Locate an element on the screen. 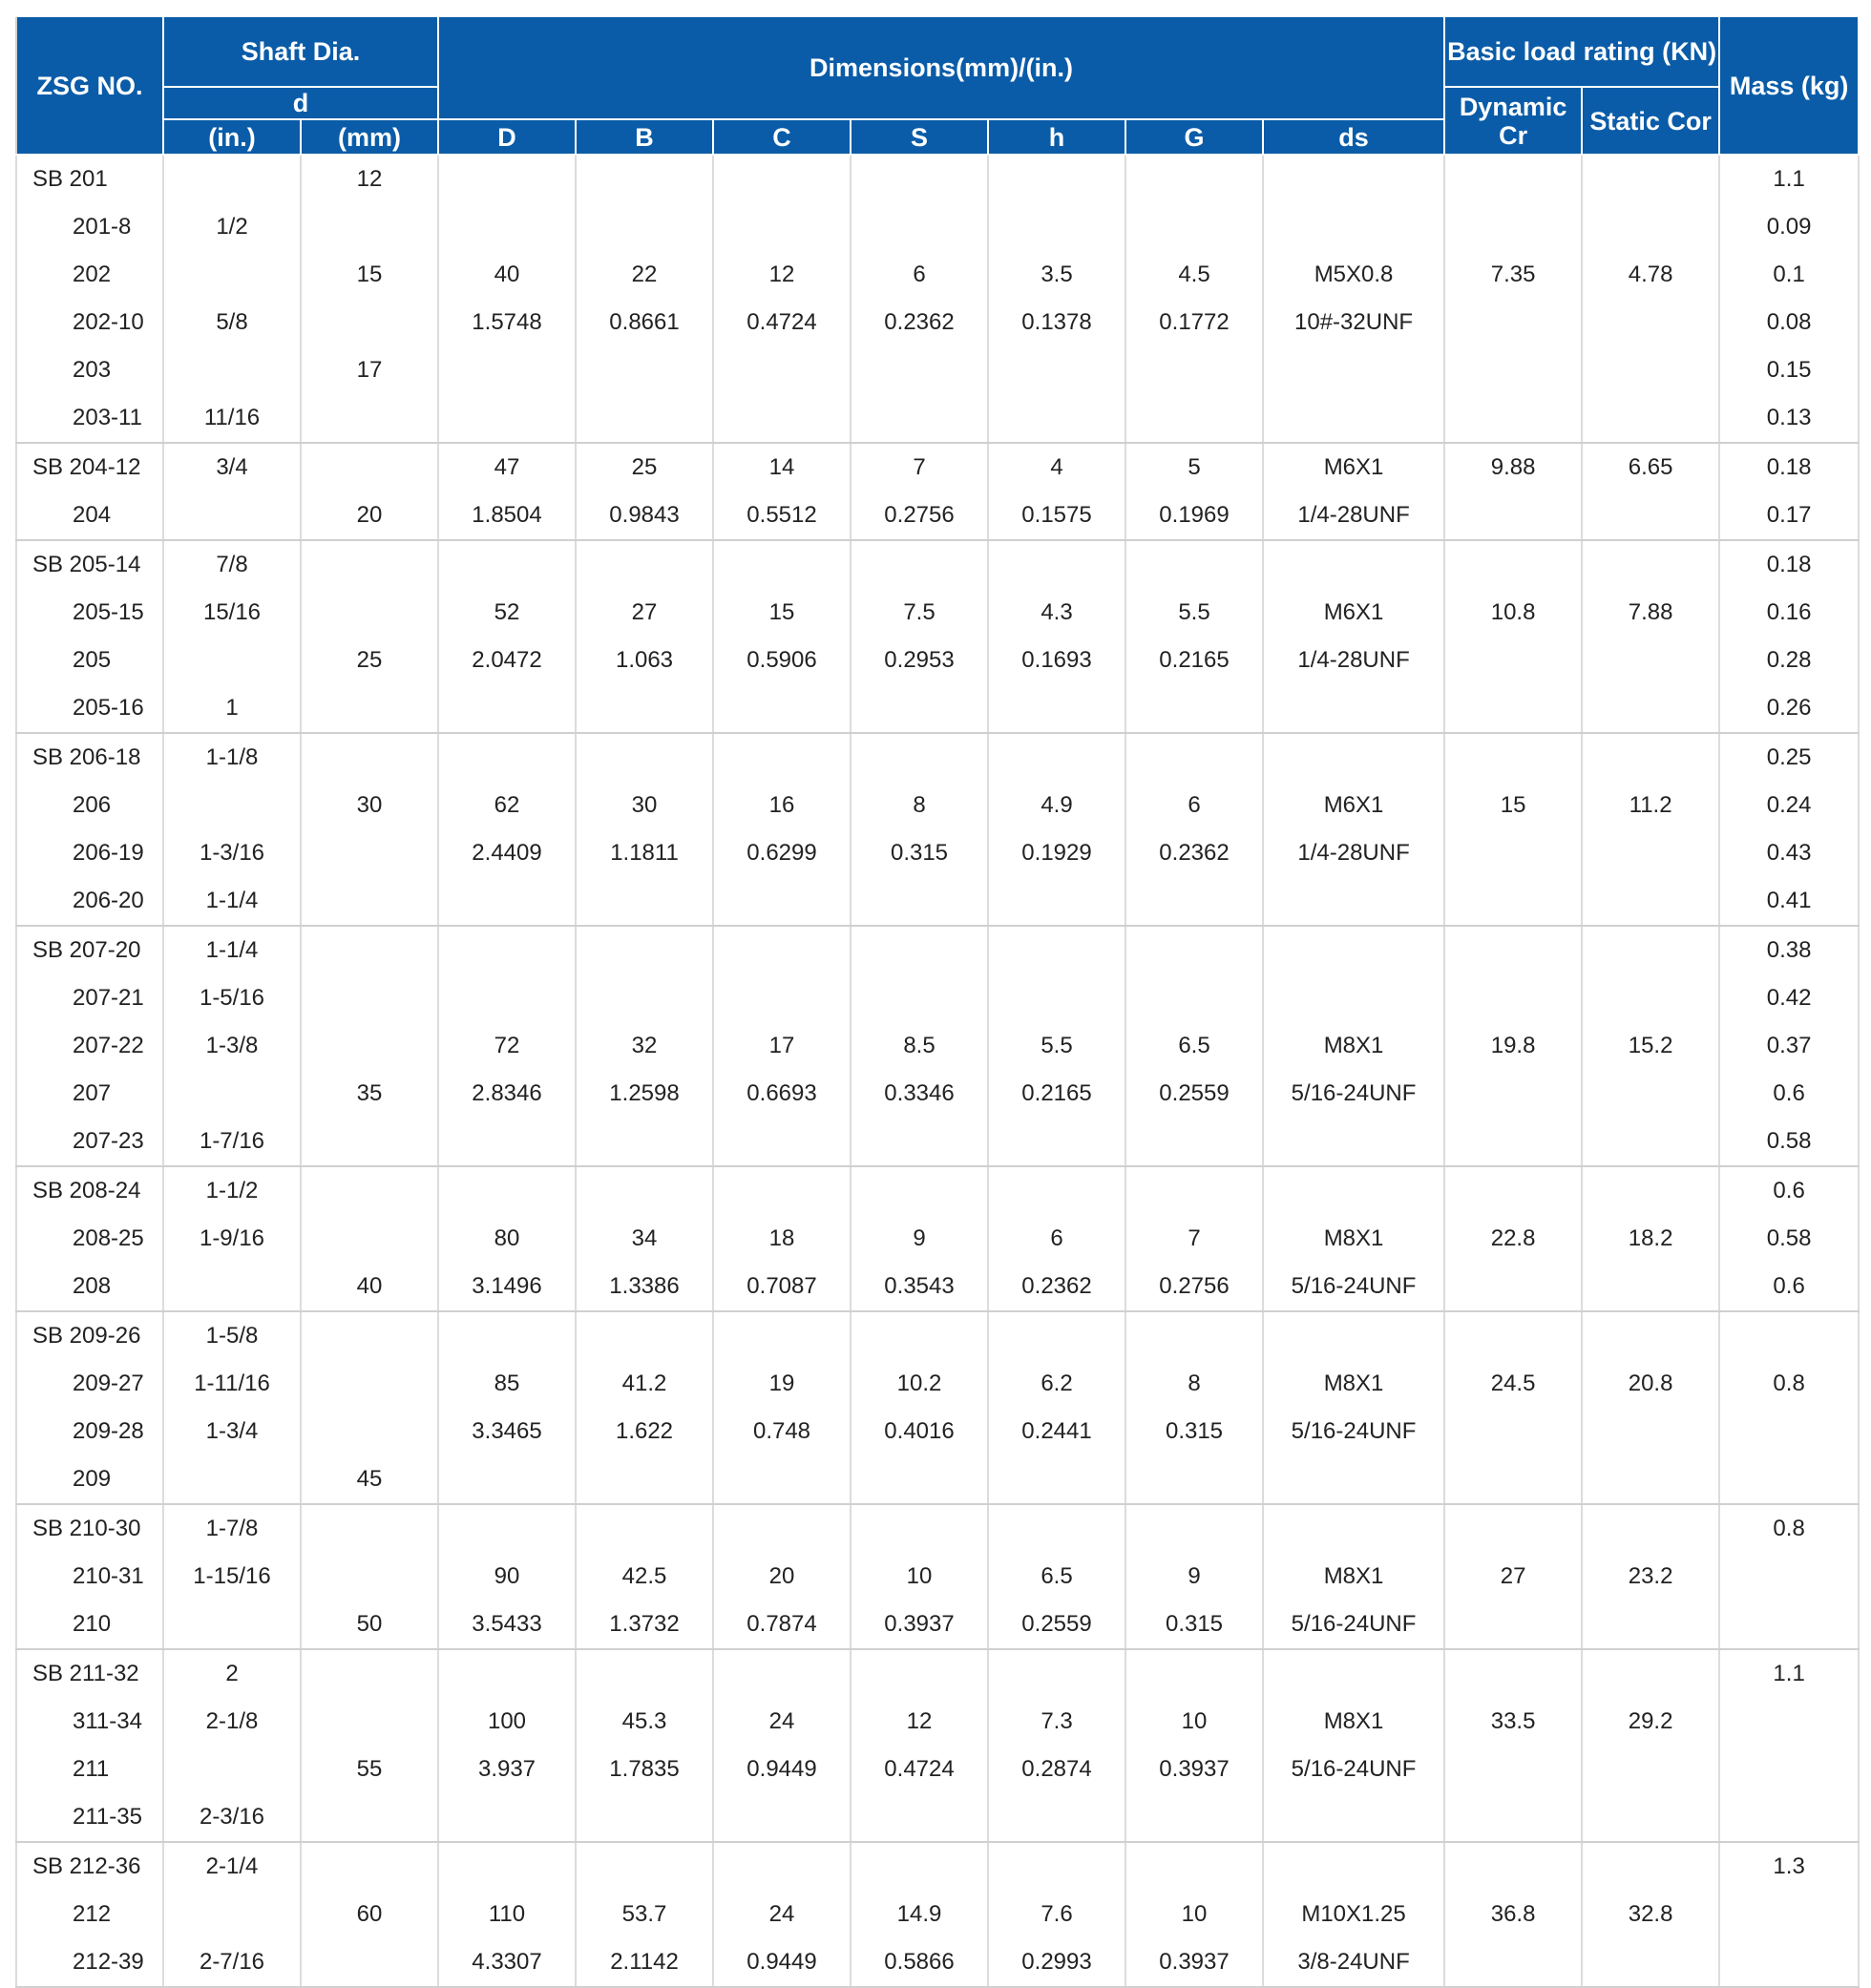 The height and width of the screenshot is (1988, 1871). cell-dim-G: 4.5 is located at coordinates (1194, 275).